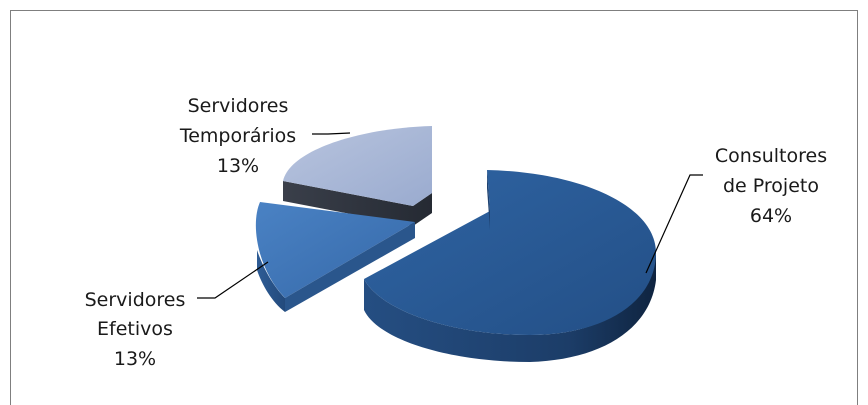 The width and height of the screenshot is (868, 405). I want to click on slice-servidores-efetivos, so click(335, 257).